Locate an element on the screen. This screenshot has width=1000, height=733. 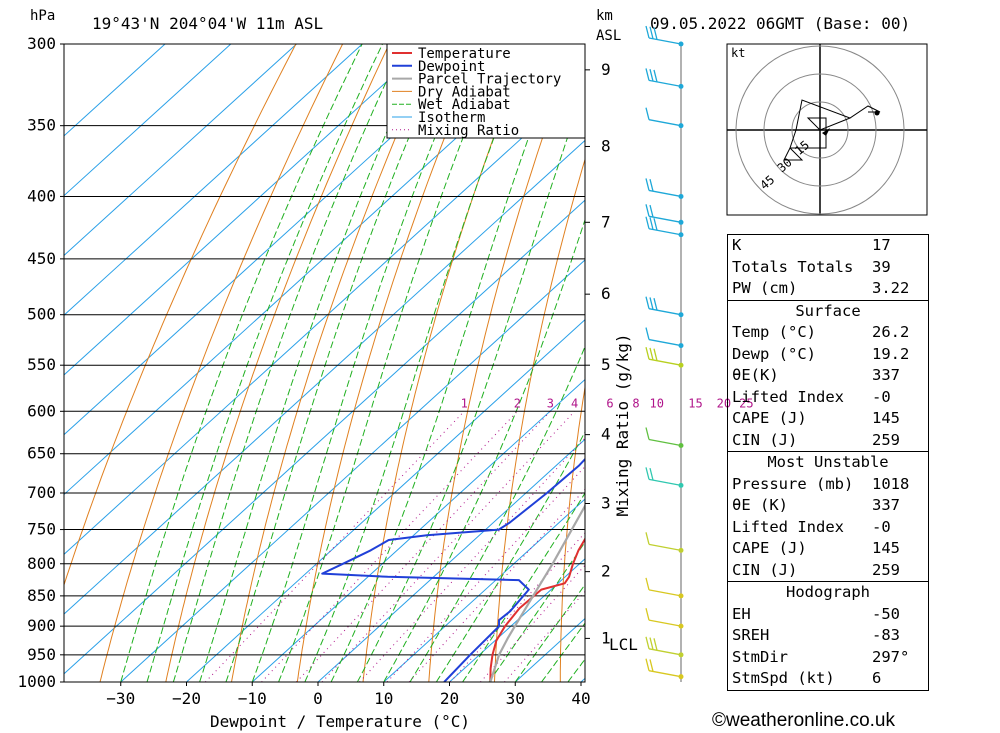
credit-link: ©weatheronline.co.uk is located at coordinates (803, 721).